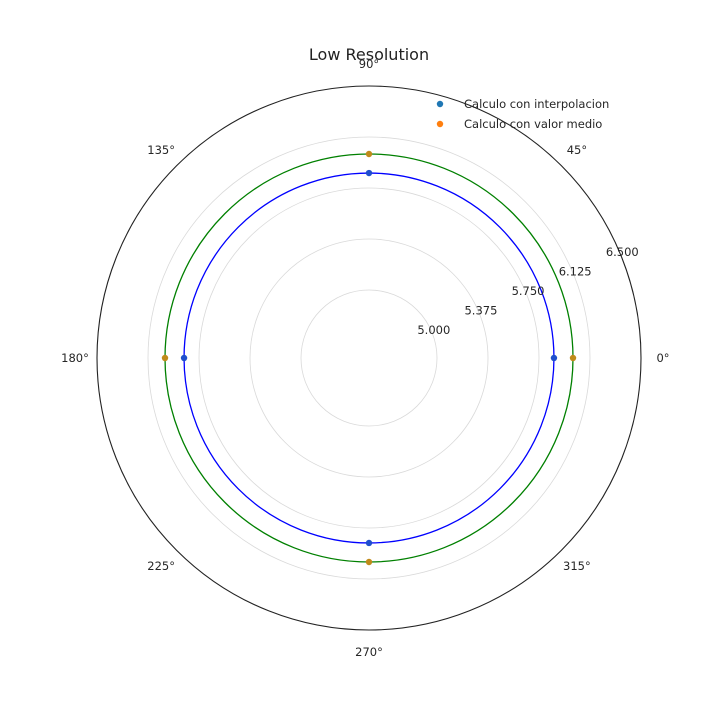  Describe the element at coordinates (662, 358) in the screenshot. I see `angle-tick-label: 0°` at that location.